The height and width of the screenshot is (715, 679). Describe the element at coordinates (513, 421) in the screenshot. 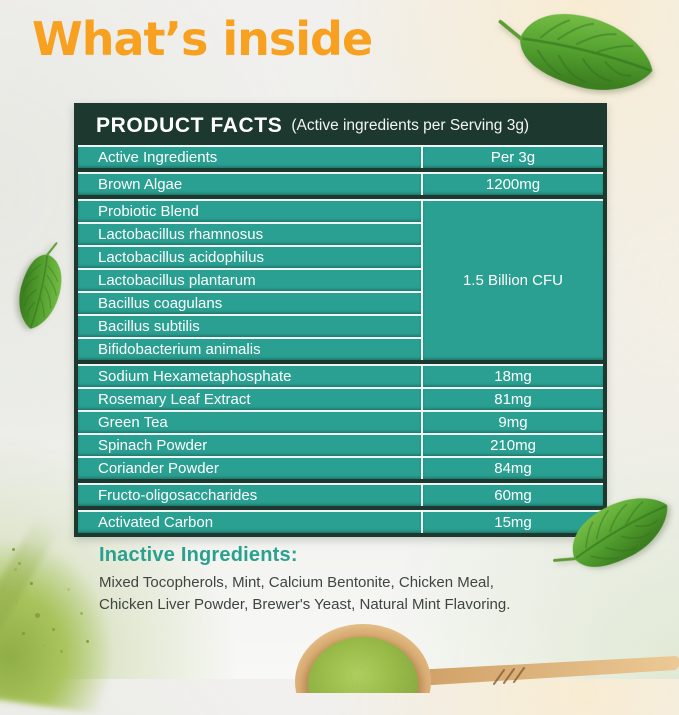

I see `ingredient-value-cell: 9mg` at that location.